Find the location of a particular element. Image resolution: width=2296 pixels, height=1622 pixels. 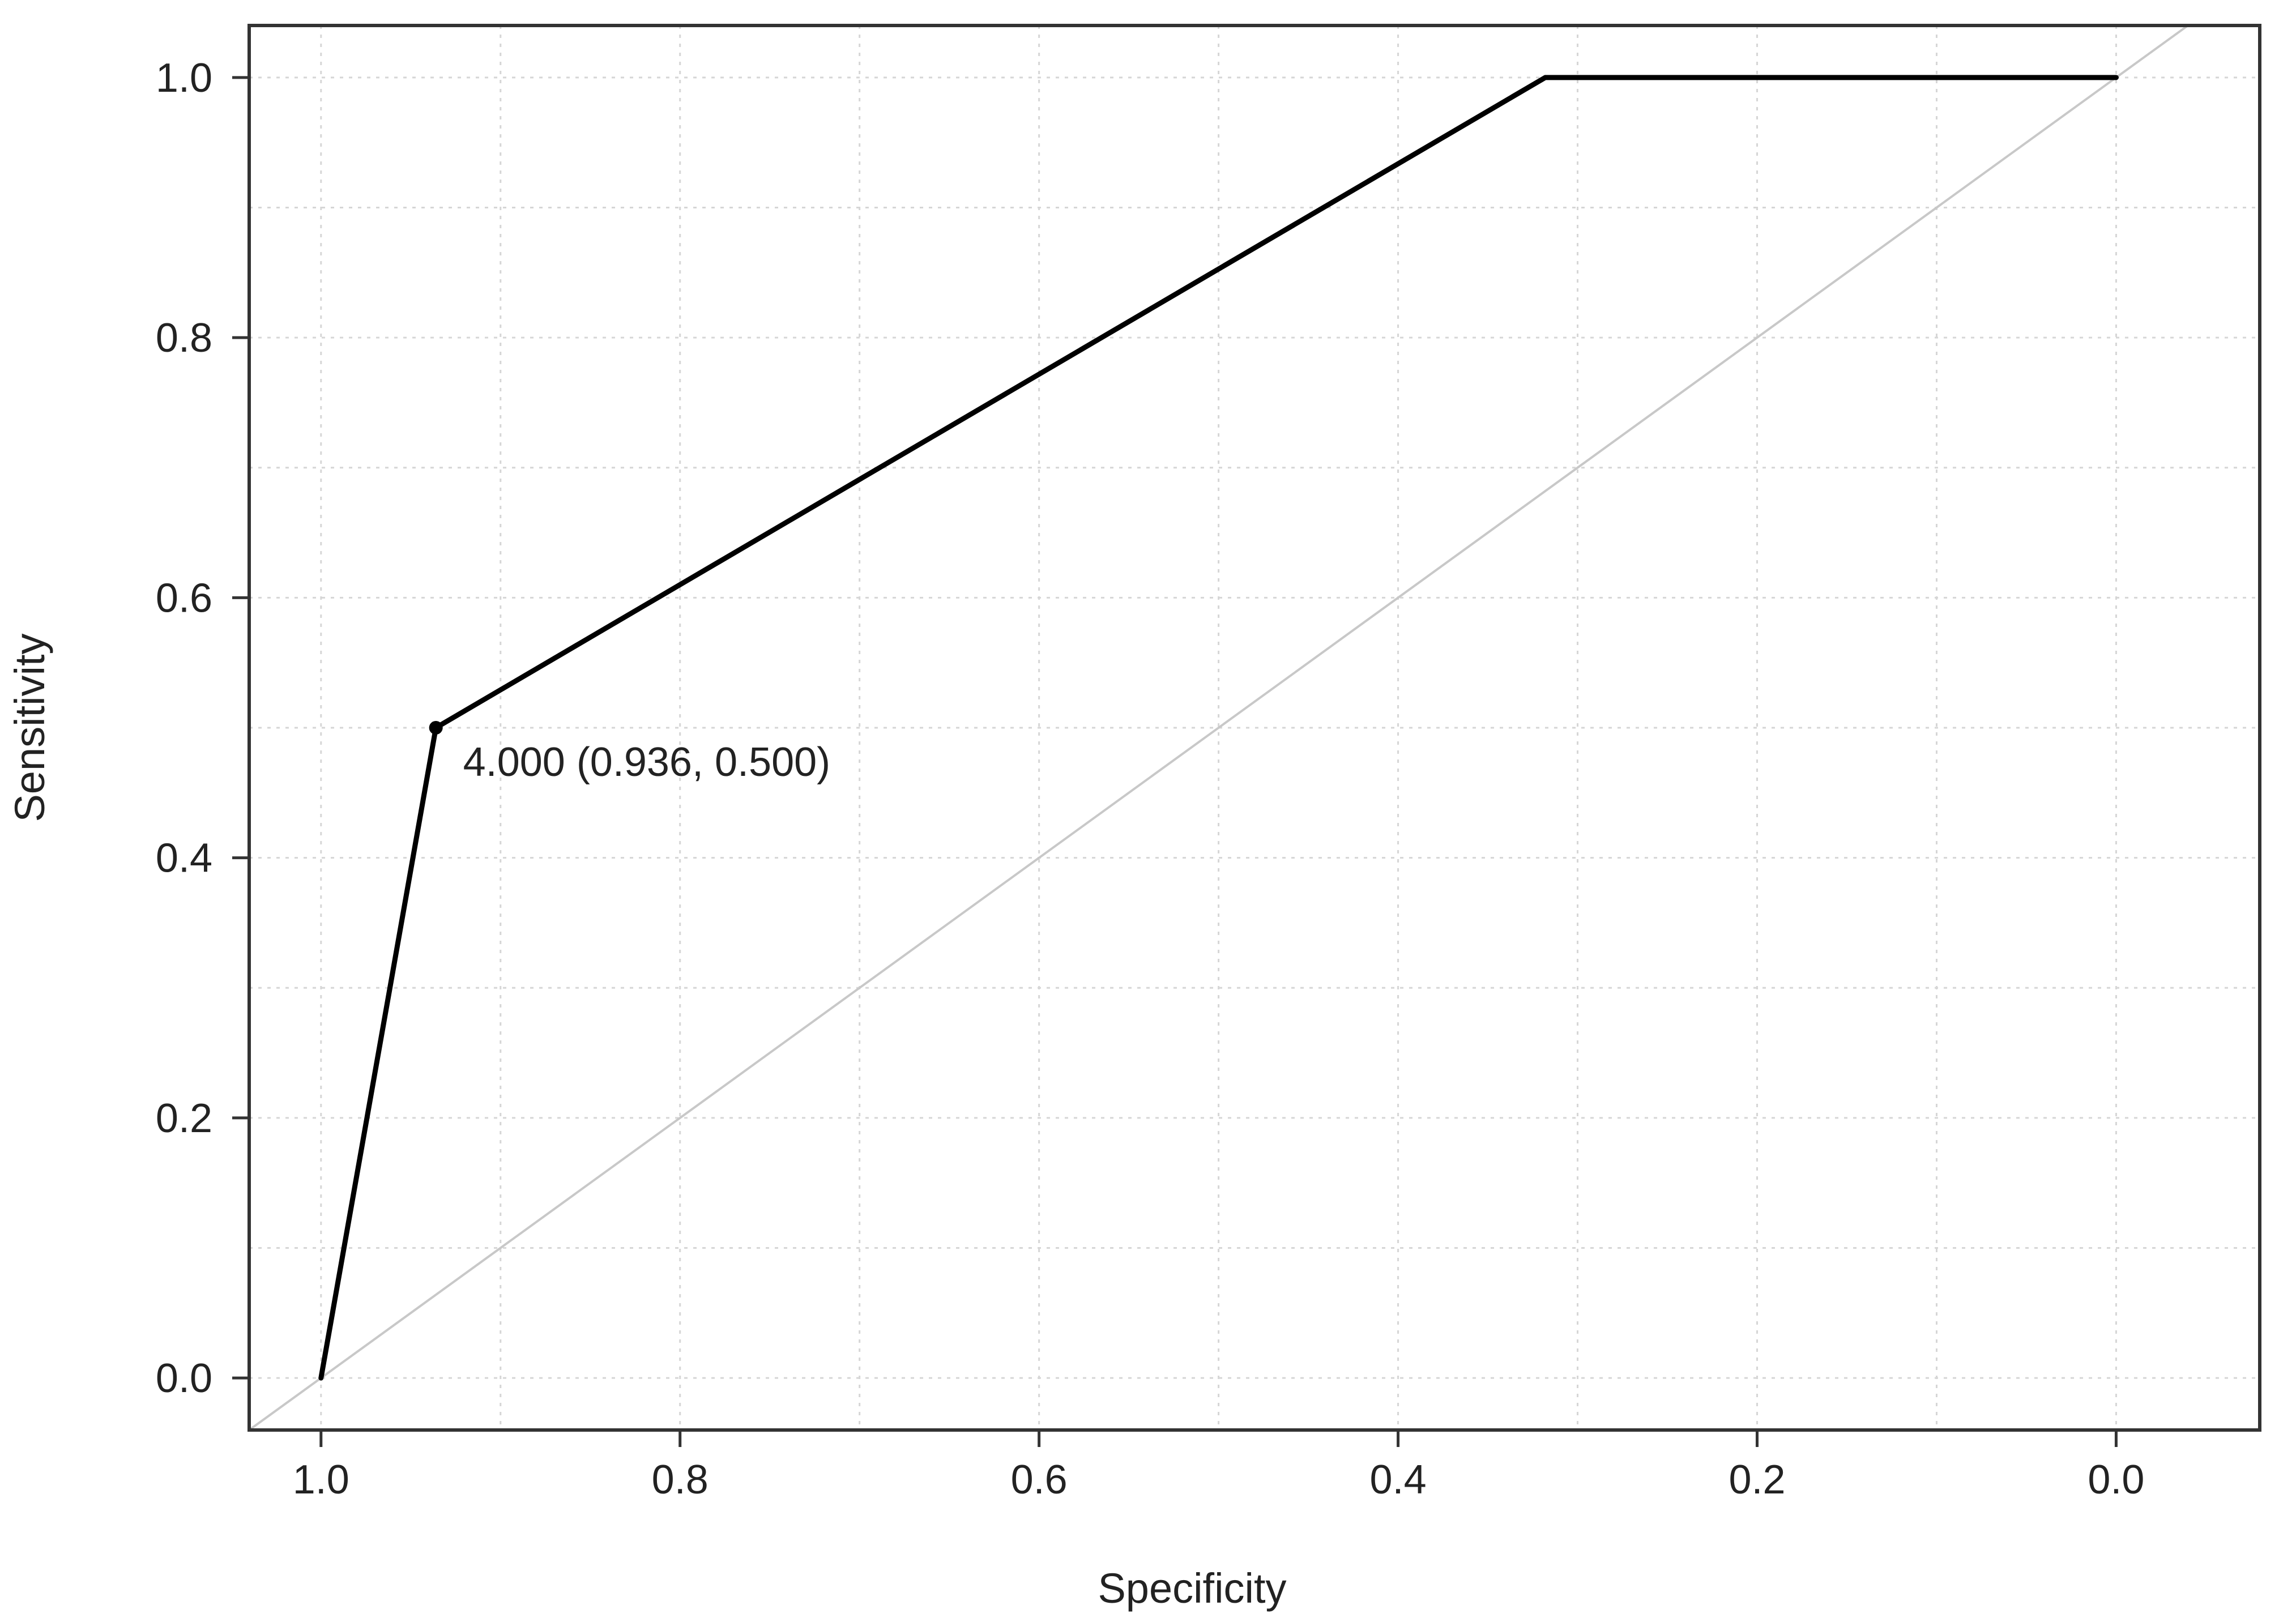

x-tick-label: 0.4 is located at coordinates (1398, 1480).